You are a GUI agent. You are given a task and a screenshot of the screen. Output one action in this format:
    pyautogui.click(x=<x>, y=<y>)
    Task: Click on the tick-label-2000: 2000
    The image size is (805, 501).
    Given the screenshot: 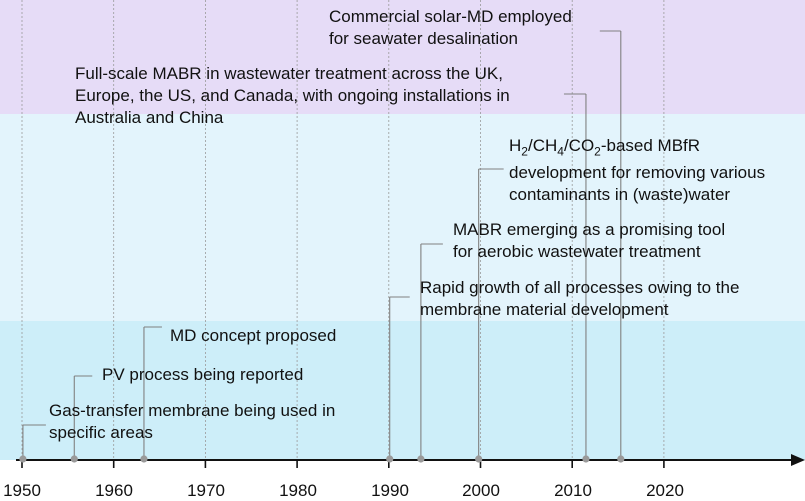 What is the action you would take?
    pyautogui.click(x=481, y=490)
    